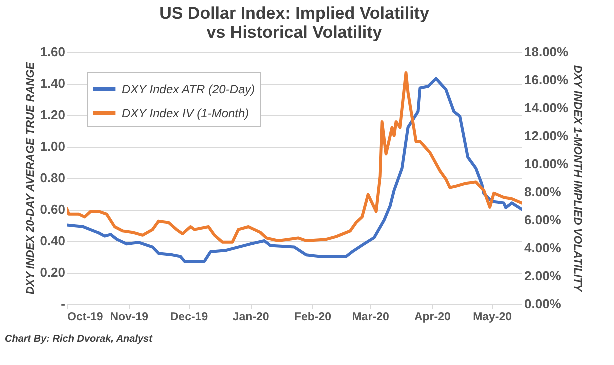 Image resolution: width=614 pixels, height=365 pixels. I want to click on y-tick-label: 1.00, so click(53, 146).